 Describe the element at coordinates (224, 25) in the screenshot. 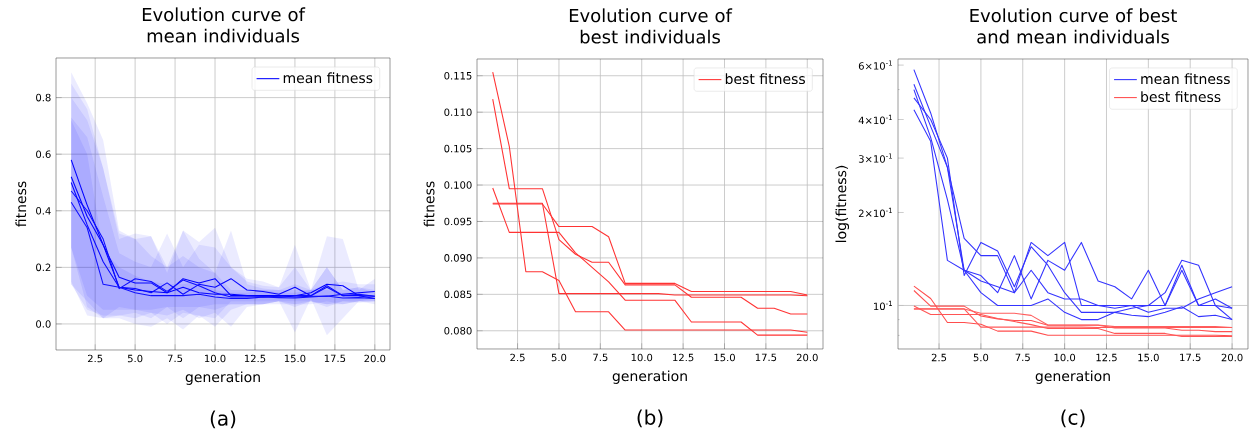

I see `chart-title: Evolution curve of mean individuals` at that location.